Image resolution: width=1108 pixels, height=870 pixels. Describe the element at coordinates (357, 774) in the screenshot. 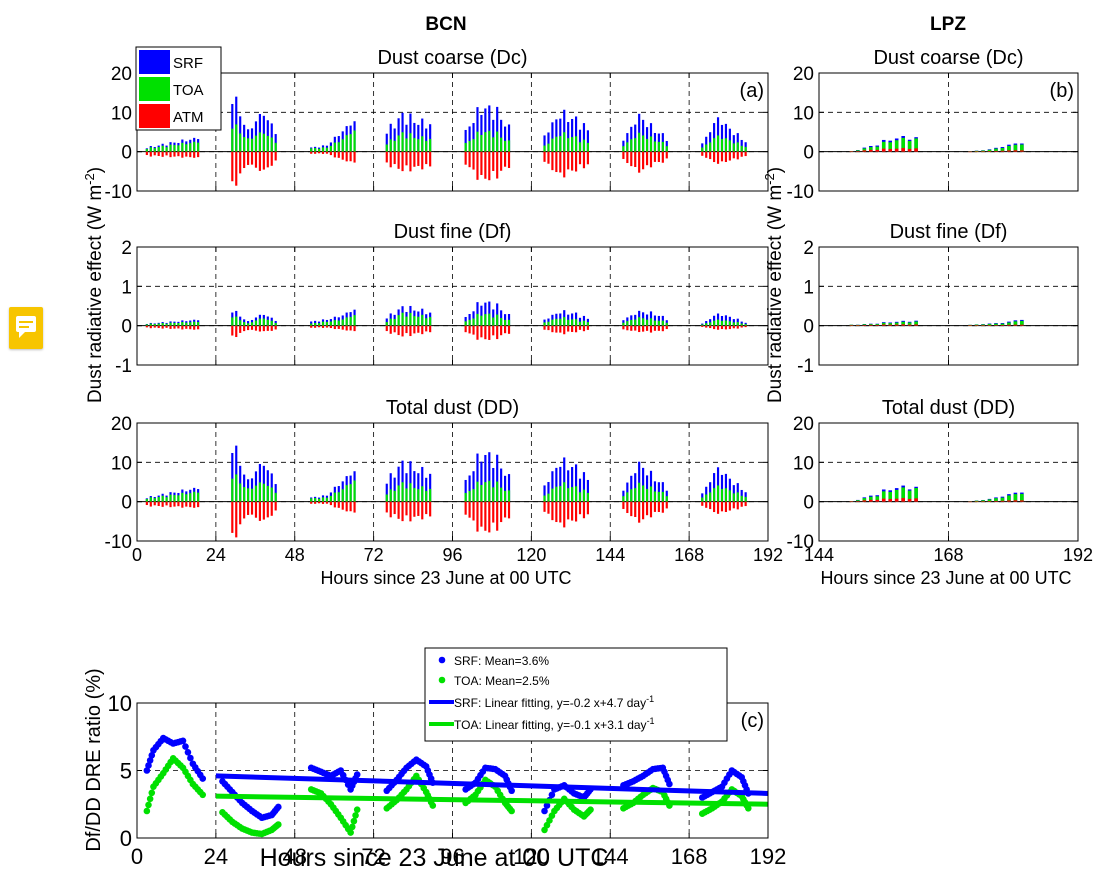

I see `point-srf` at that location.